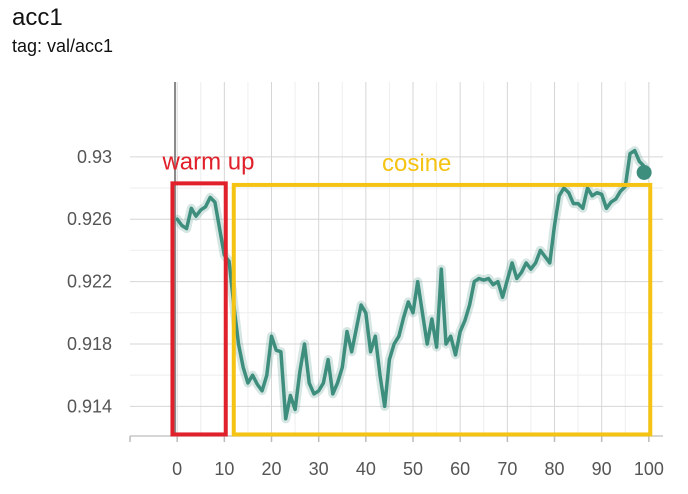  What do you see at coordinates (224, 469) in the screenshot?
I see `x-tick-label: 10` at bounding box center [224, 469].